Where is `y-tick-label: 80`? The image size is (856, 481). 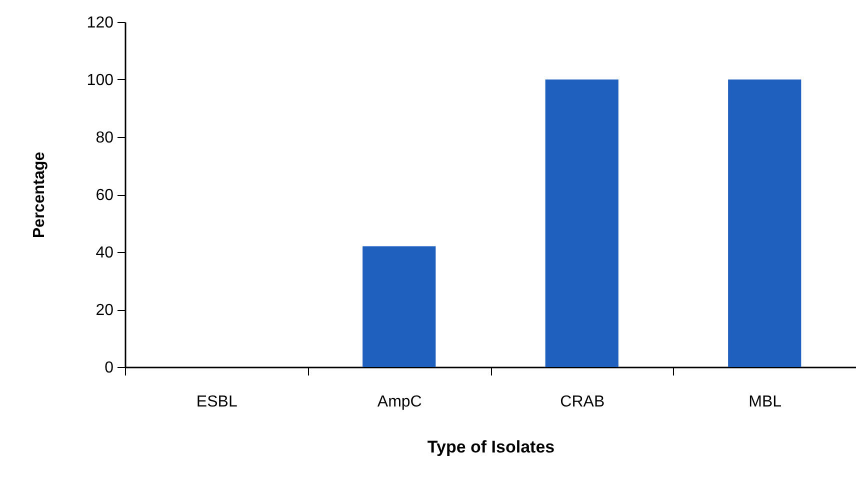 y-tick-label: 80 is located at coordinates (105, 138).